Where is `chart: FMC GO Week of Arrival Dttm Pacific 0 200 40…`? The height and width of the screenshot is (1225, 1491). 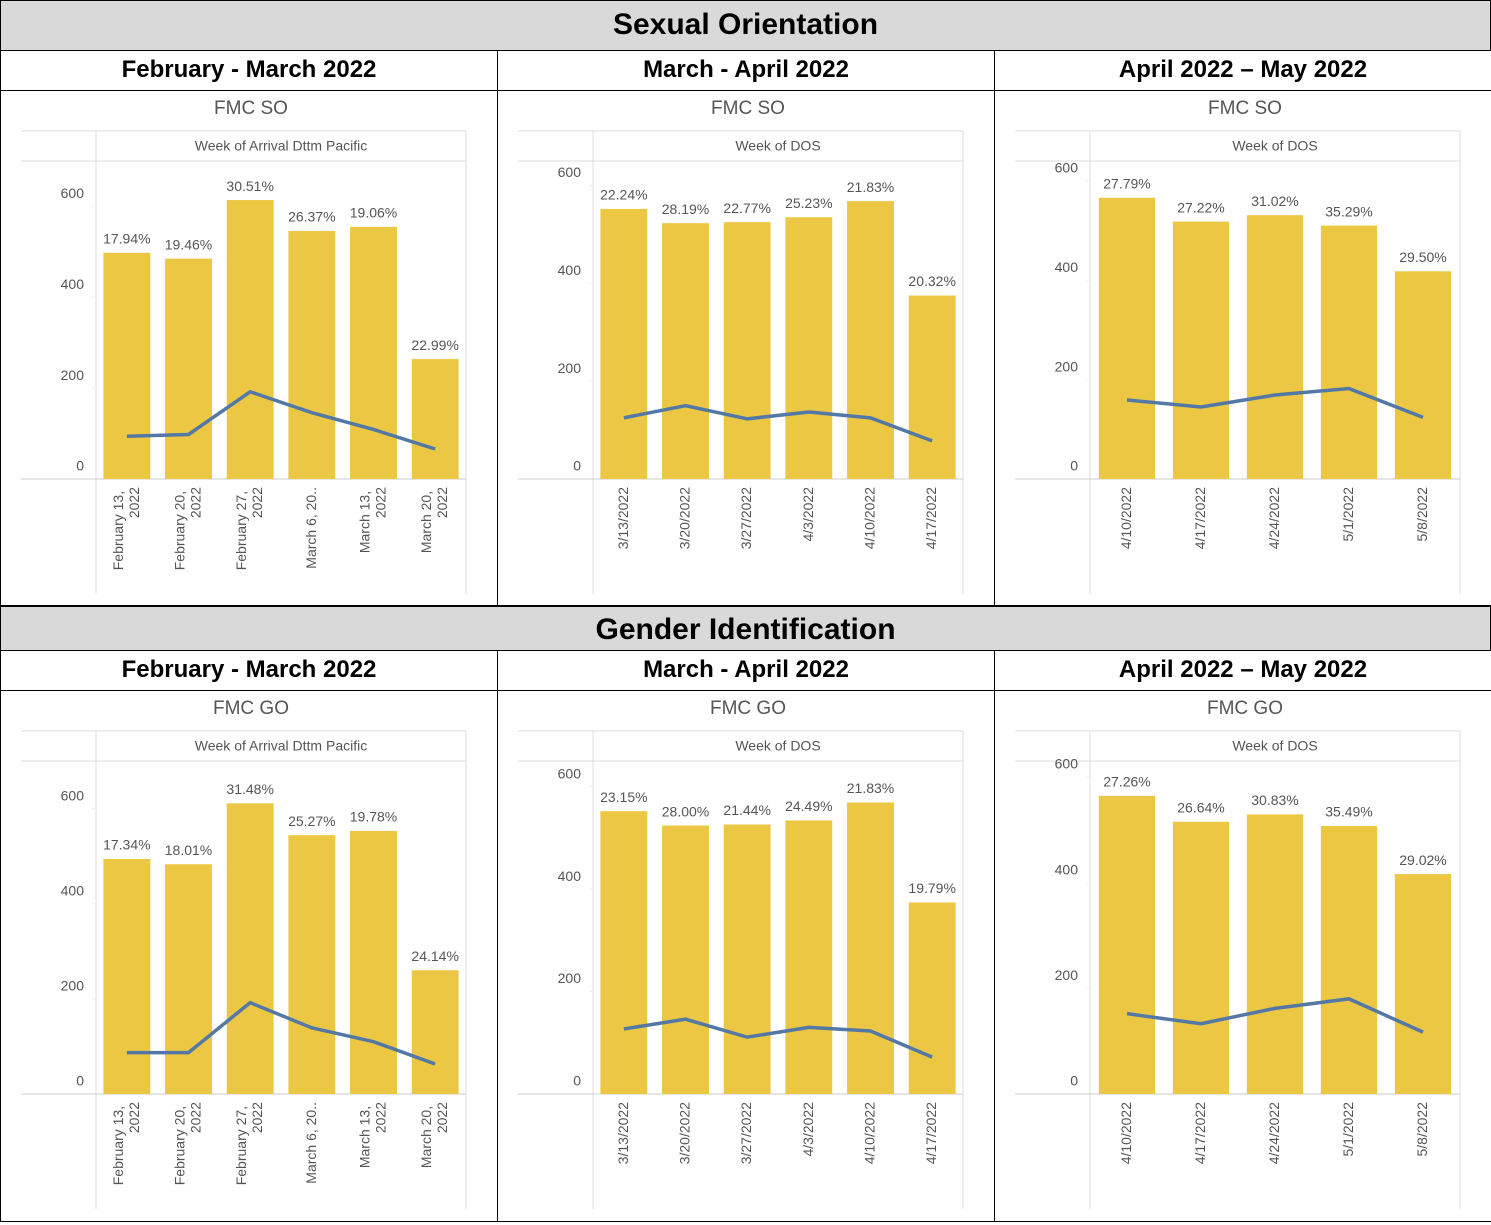 chart: FMC GO Week of Arrival Dttm Pacific 0 200 40… is located at coordinates (244, 953).